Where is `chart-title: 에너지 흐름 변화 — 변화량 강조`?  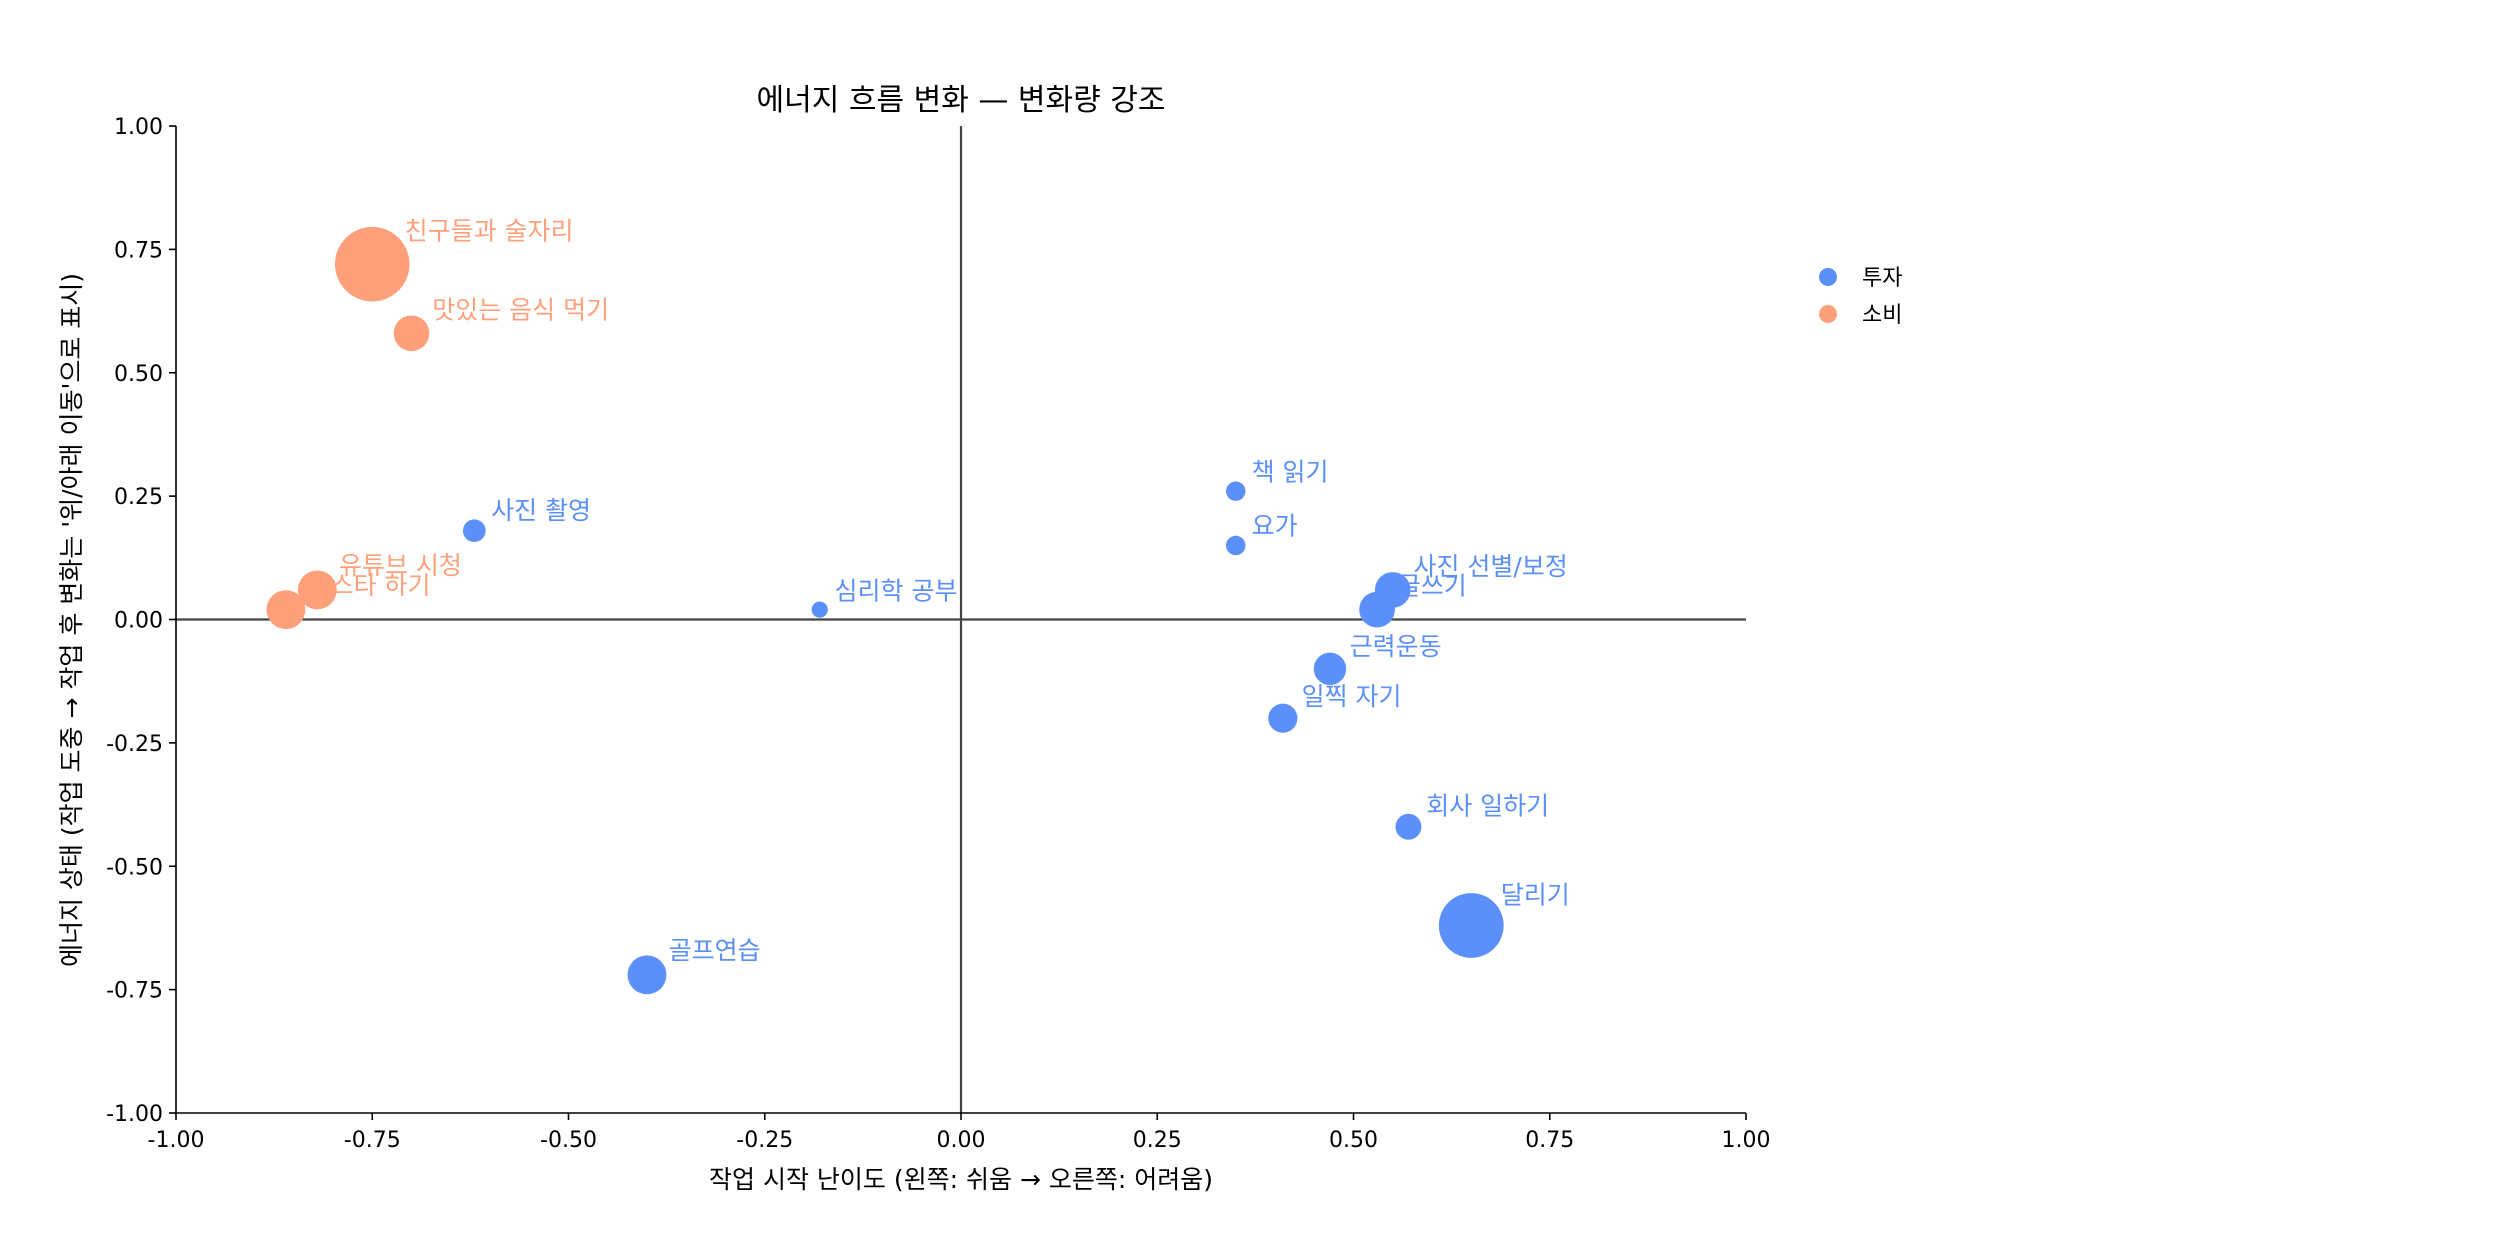 chart-title: 에너지 흐름 변화 — 변화량 강조 is located at coordinates (961, 100).